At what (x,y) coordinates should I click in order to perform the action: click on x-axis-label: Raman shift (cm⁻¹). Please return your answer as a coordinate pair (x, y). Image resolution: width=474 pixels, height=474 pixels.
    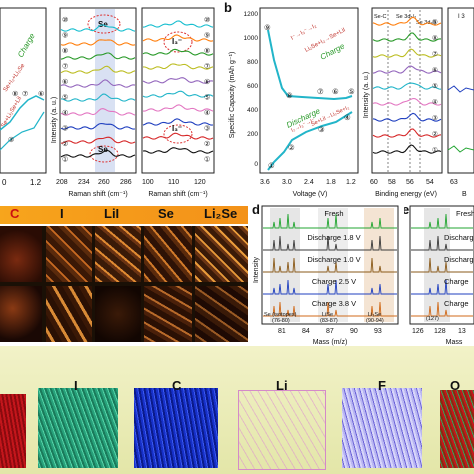
    Looking at the image, I should click on (97, 194).